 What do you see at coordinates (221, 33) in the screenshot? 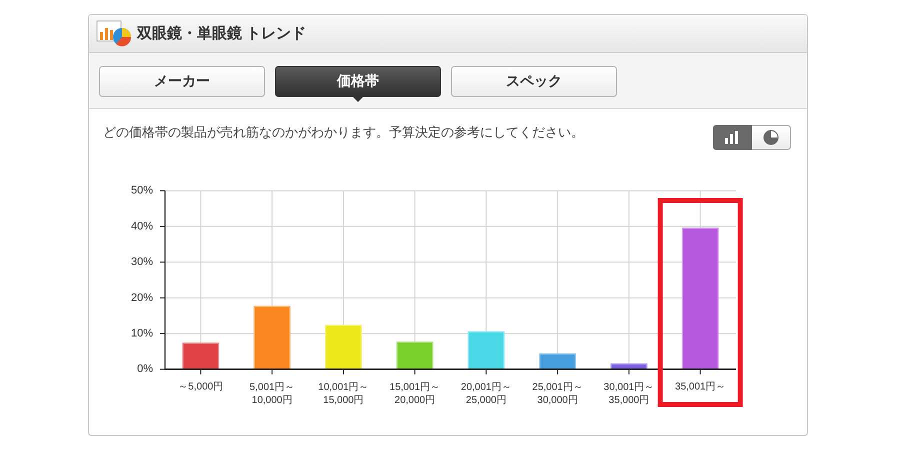
I see `chart-title: 双眼鏡・単眼鏡 トレンド` at bounding box center [221, 33].